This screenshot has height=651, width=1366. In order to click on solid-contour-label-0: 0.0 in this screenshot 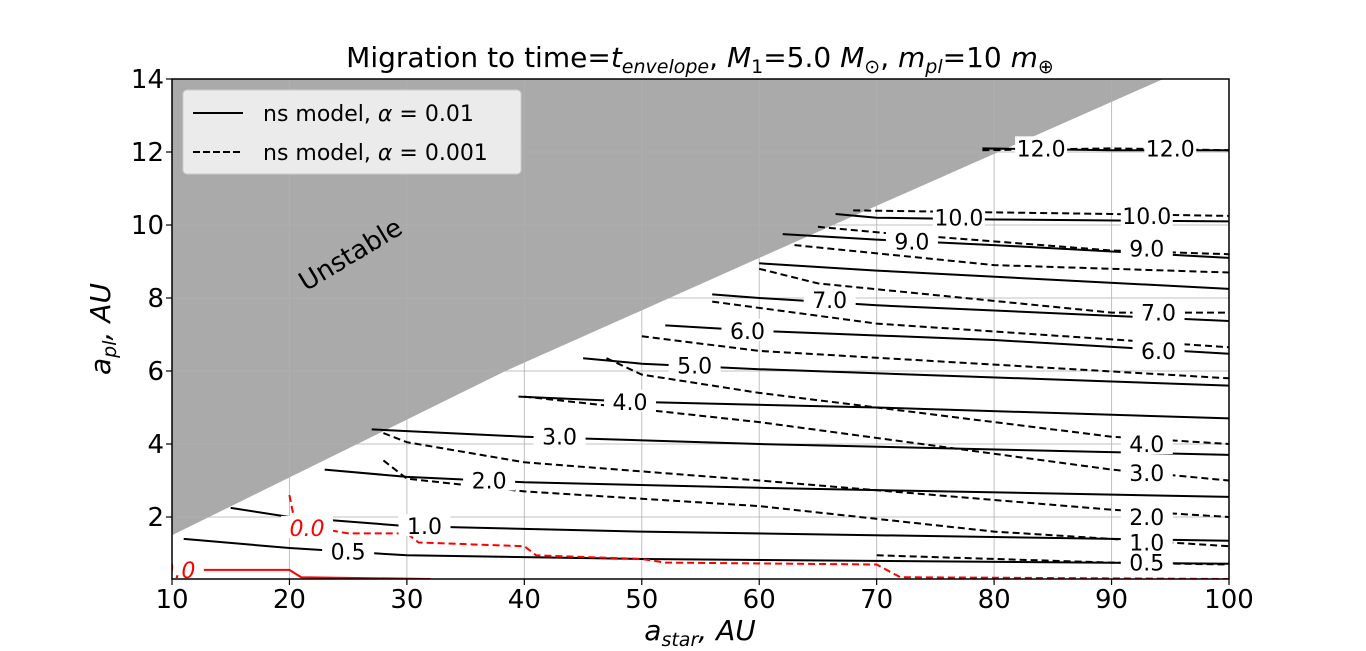, I will do `click(177, 571)`.